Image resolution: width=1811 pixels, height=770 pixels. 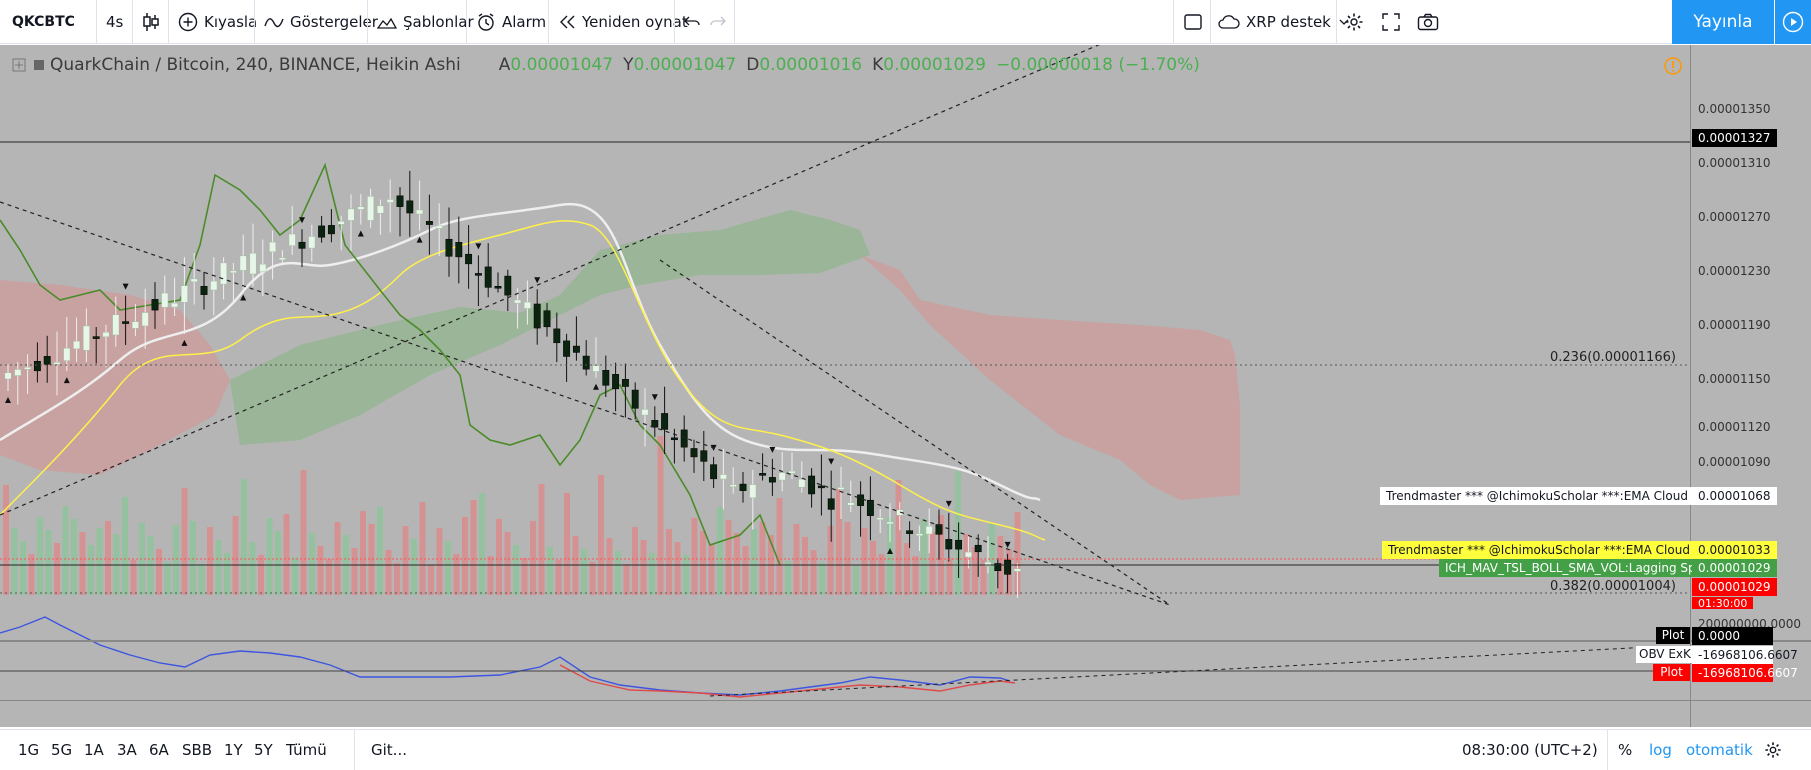 I want to click on obv-signal-line, so click(x=787, y=681).